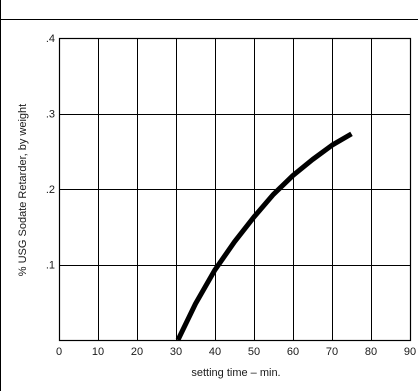 The width and height of the screenshot is (418, 391). Describe the element at coordinates (236, 352) in the screenshot. I see `x-tick-labels: 0 10 20 30 40 50 60 70 80 90` at that location.